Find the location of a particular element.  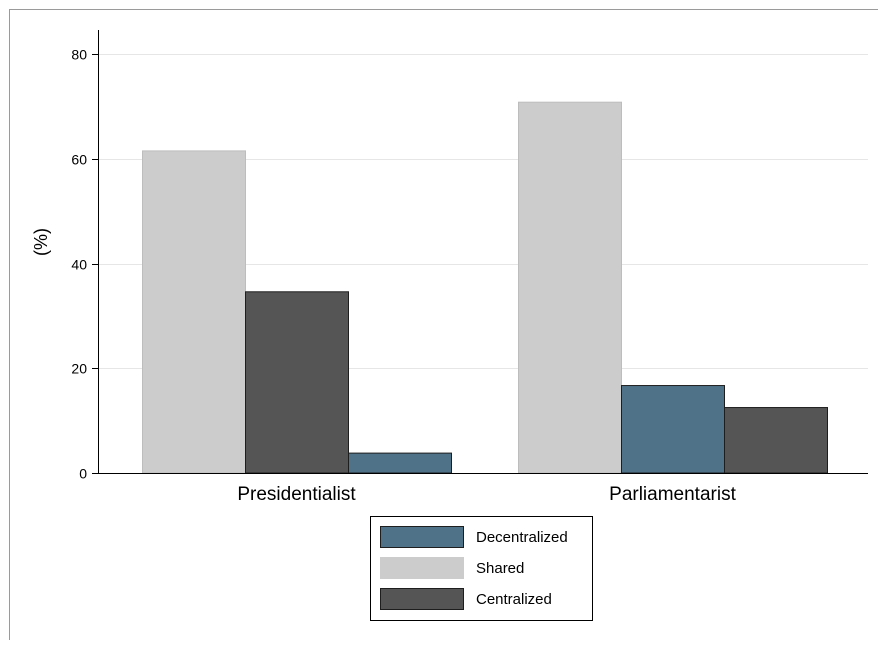

y-tick-label: 0 is located at coordinates (83, 474).